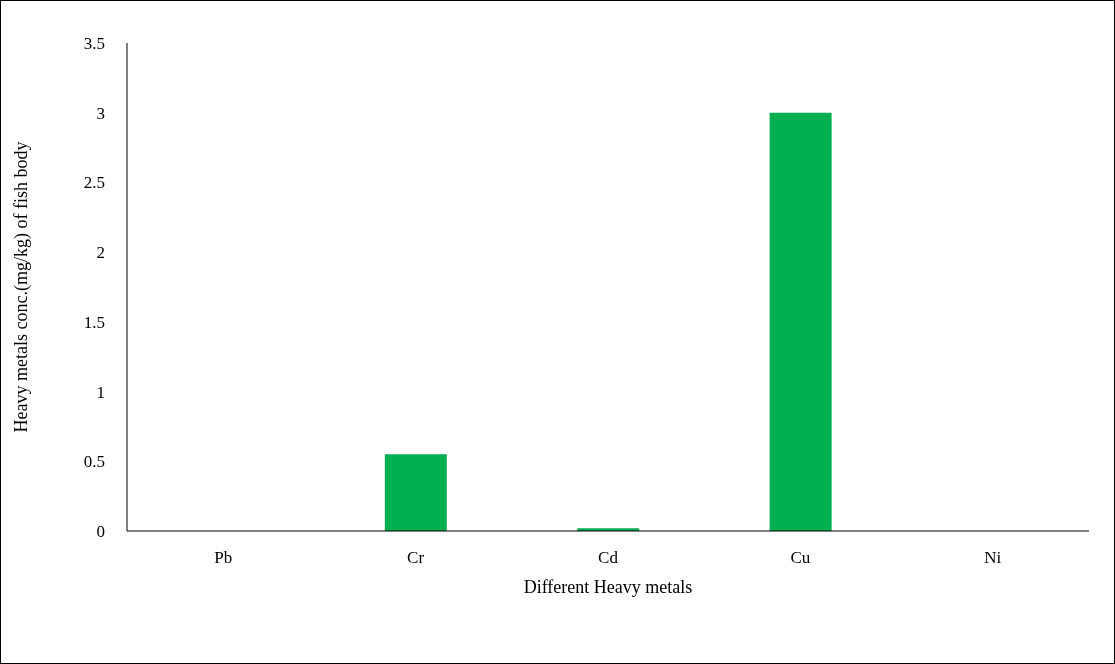  I want to click on x-tick-label: Pb, so click(223, 558).